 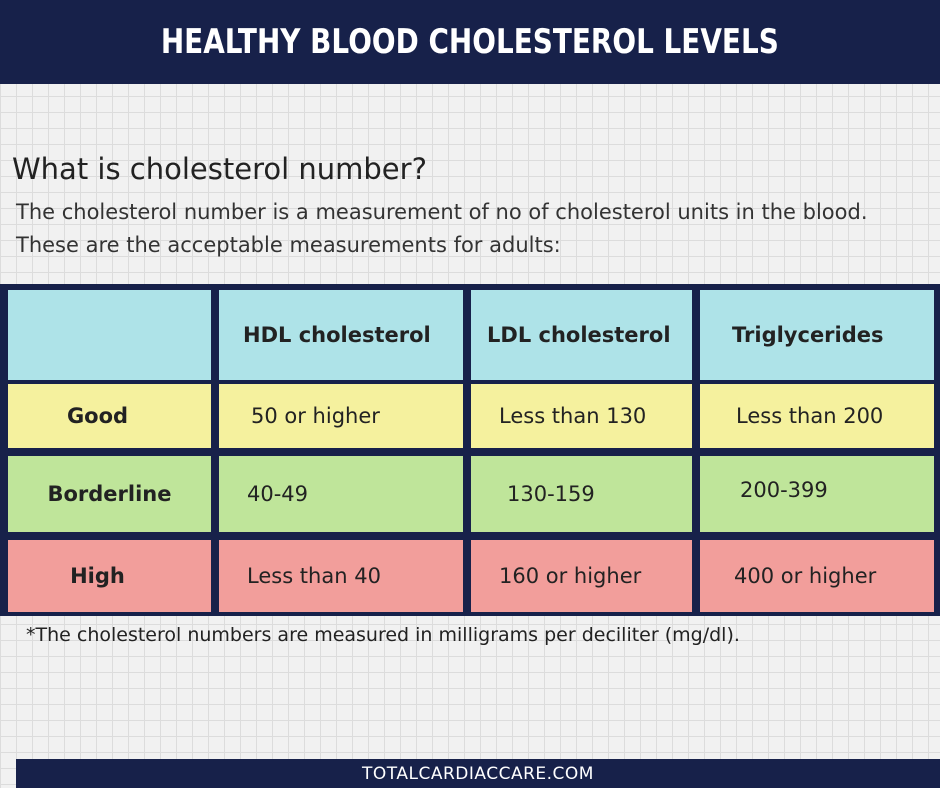 I want to click on table-cell: Less than 200, so click(x=817, y=416).